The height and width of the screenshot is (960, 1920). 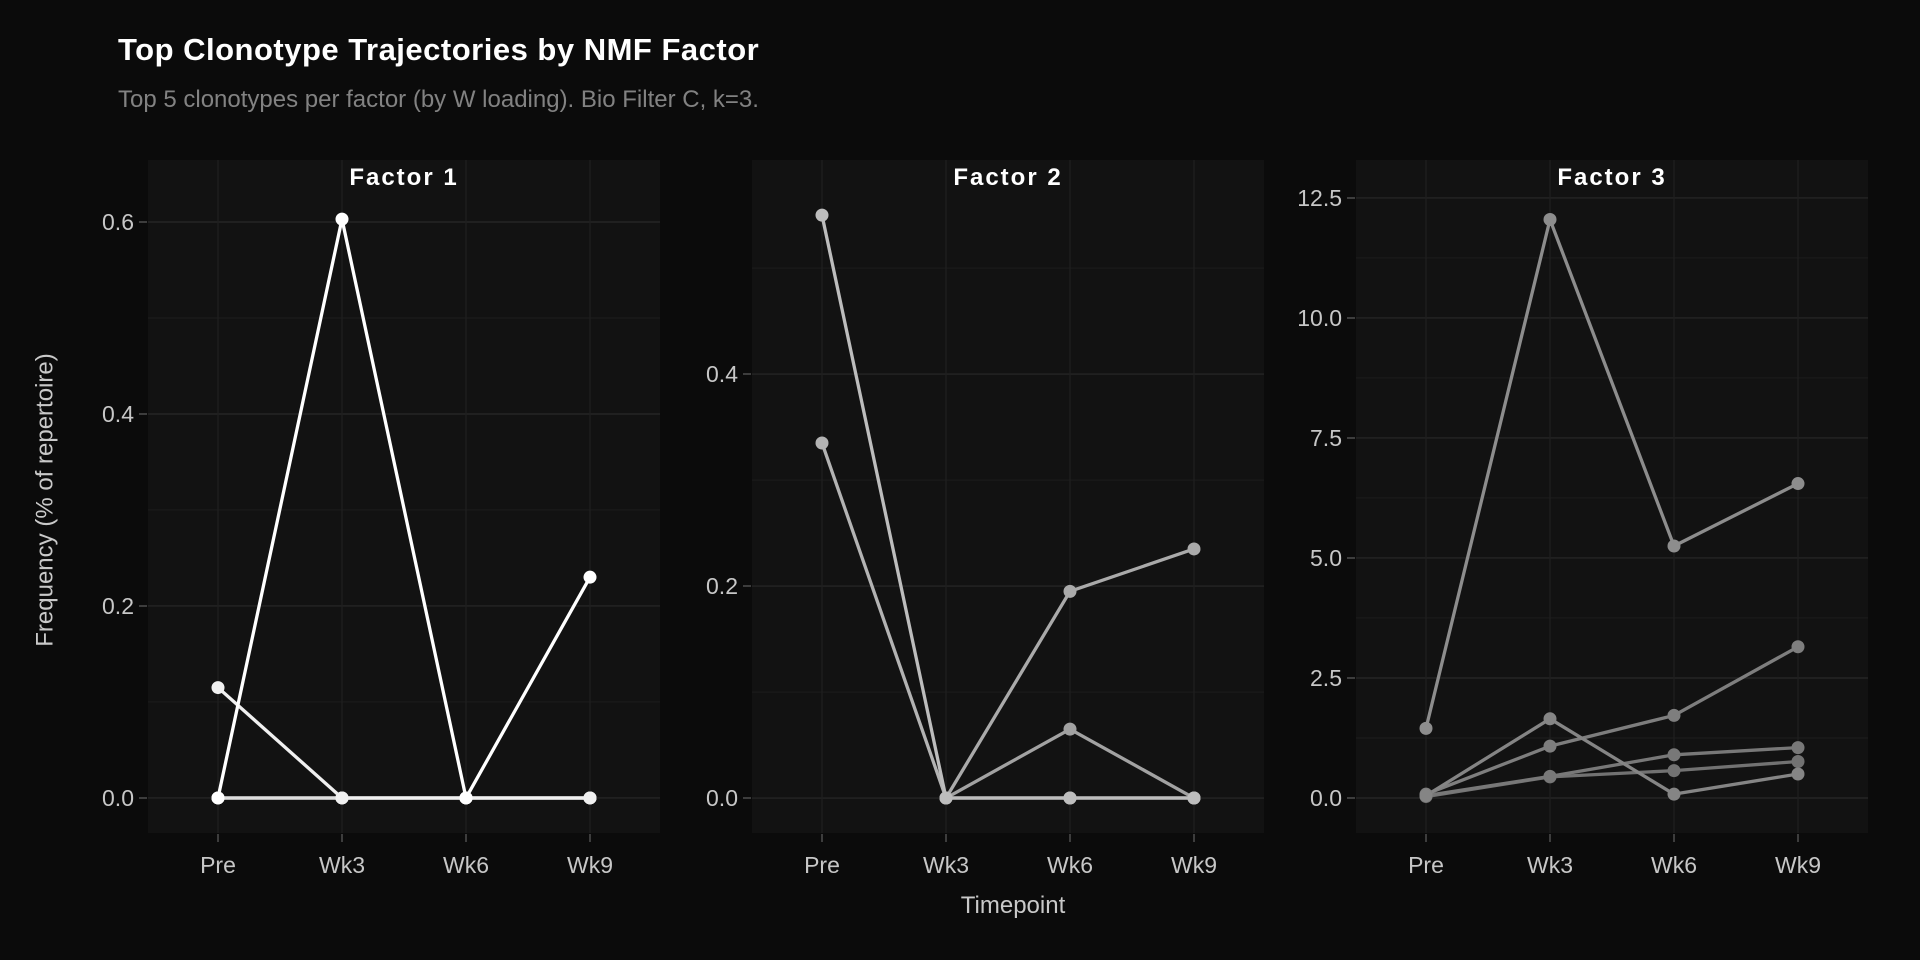 What do you see at coordinates (1194, 798) in the screenshot?
I see `data-point-clonotype-6-Wk9` at bounding box center [1194, 798].